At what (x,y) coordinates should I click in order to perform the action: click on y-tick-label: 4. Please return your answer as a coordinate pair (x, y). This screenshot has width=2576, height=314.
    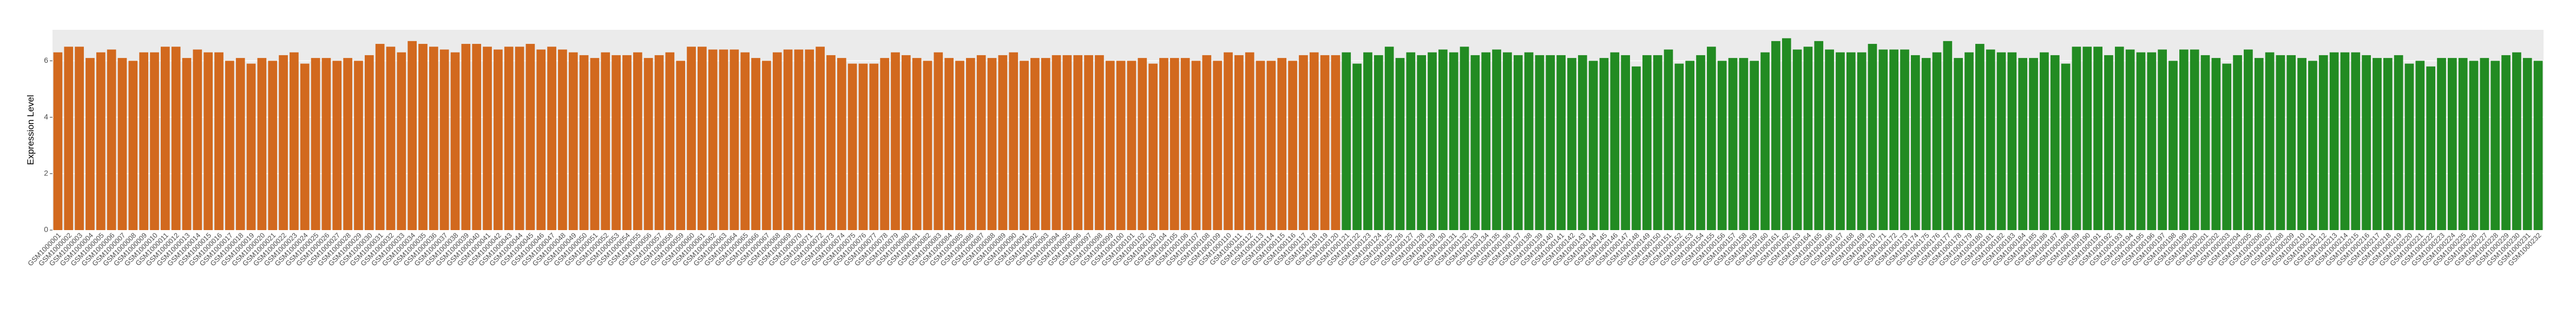
    Looking at the image, I should click on (46, 116).